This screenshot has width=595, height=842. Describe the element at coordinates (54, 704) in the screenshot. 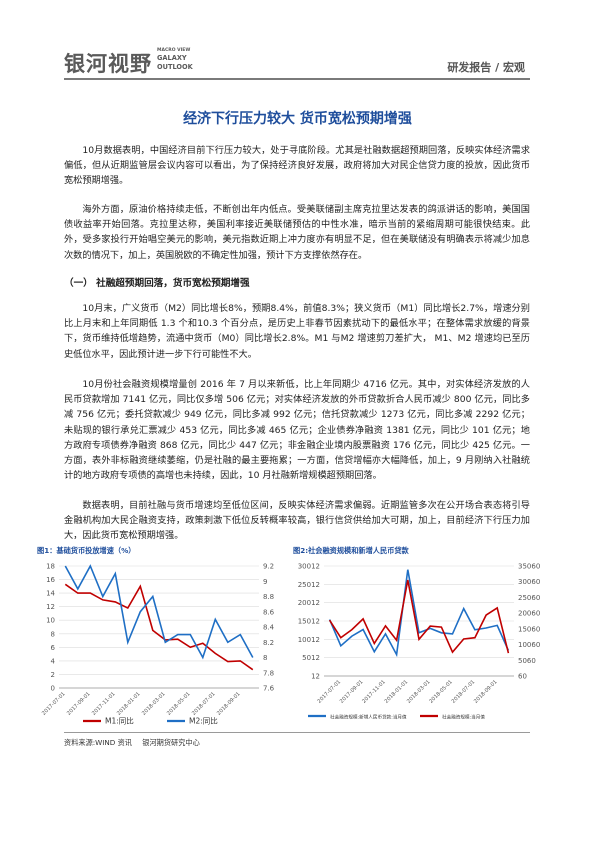

I see `x-tick-label: 2017-07-01` at that location.